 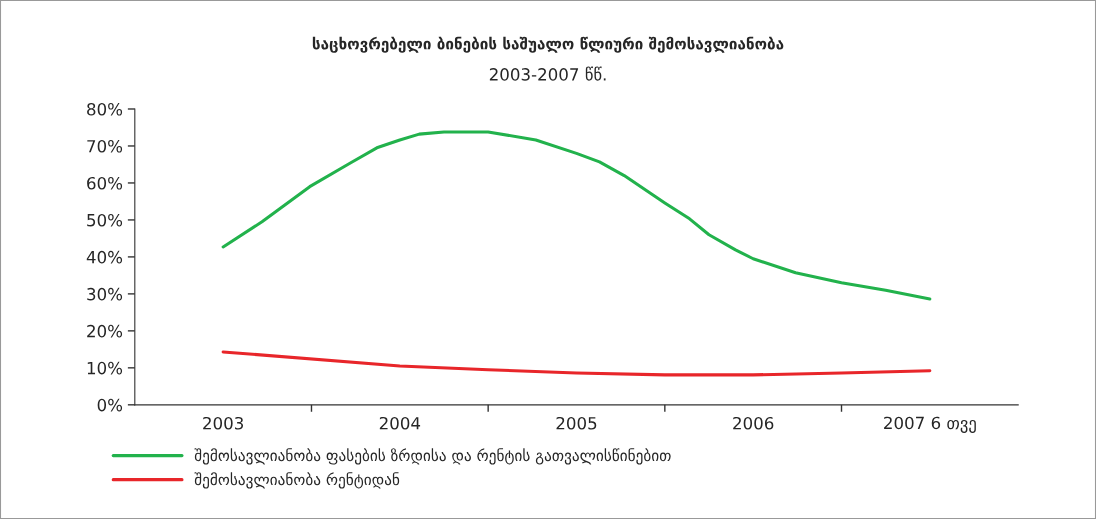 I want to click on x-tick-label: 2004, so click(x=400, y=423).